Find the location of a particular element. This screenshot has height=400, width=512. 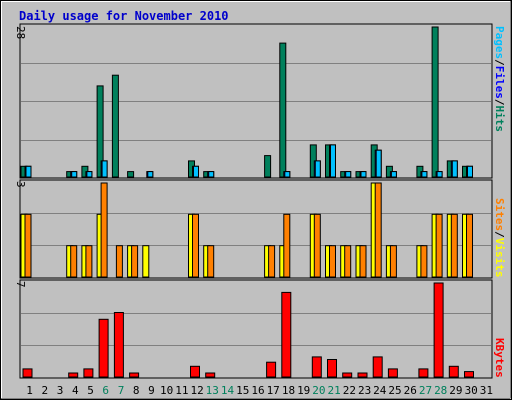

x-tick-label-day-20: 20 is located at coordinates (318, 390).